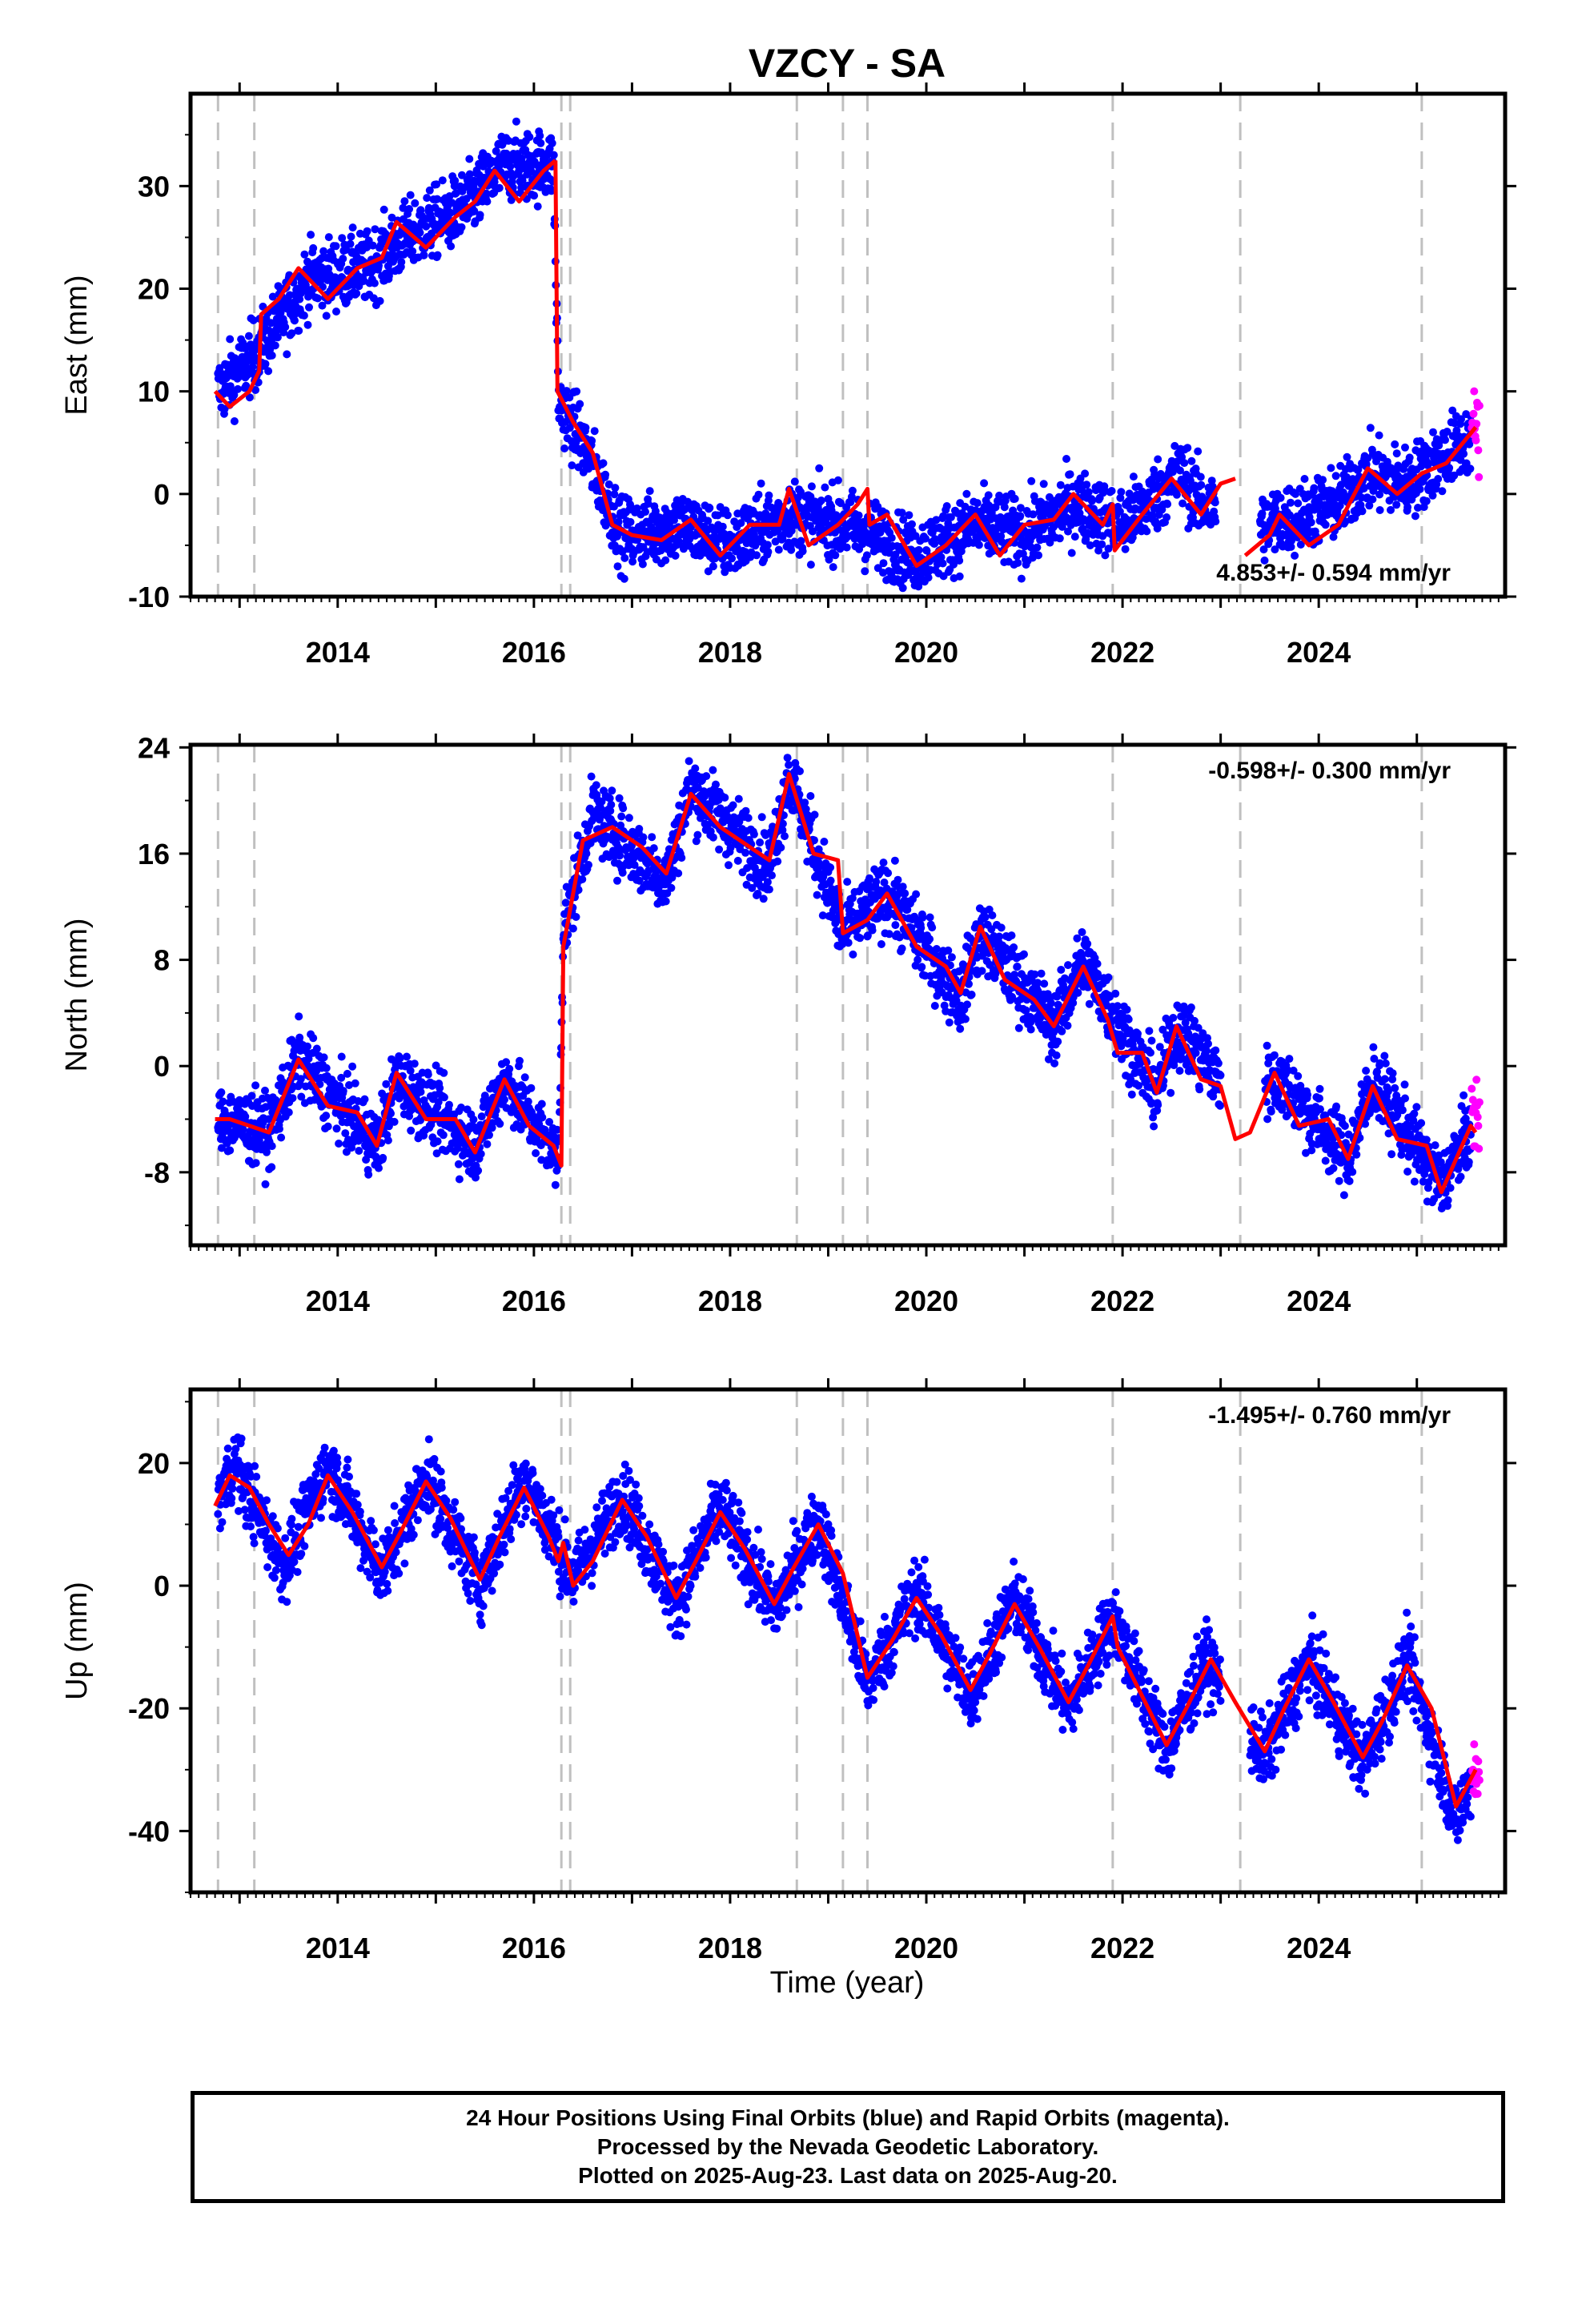  What do you see at coordinates (154, 392) in the screenshot?
I see `y-tick-label: 10` at bounding box center [154, 392].